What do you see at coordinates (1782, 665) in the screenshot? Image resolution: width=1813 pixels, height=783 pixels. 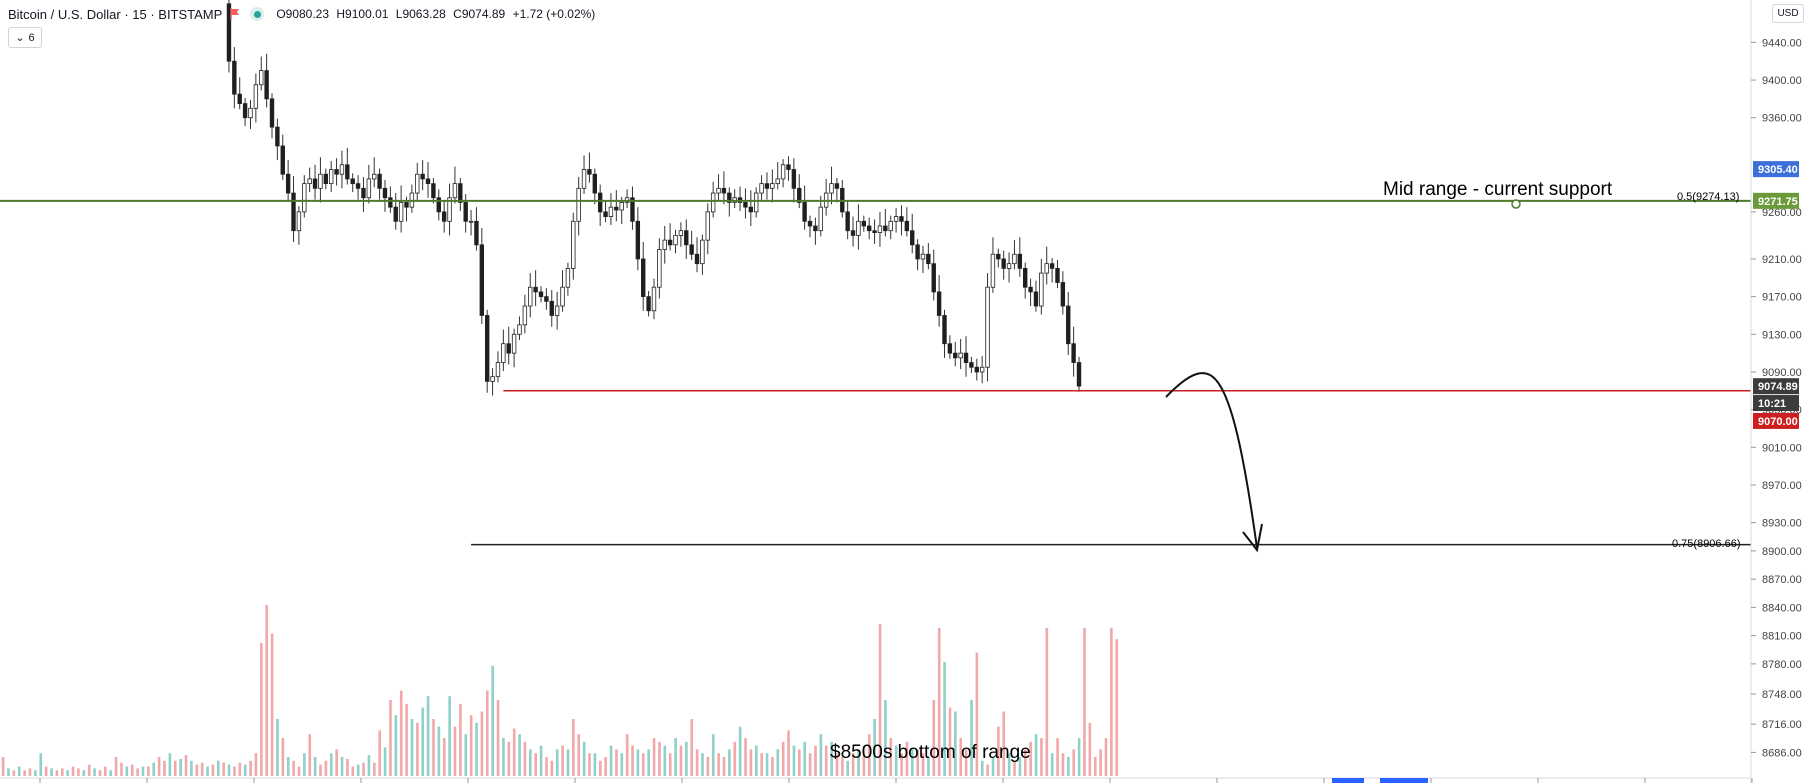 I see `y-tick-label: 8780.00` at bounding box center [1782, 665].